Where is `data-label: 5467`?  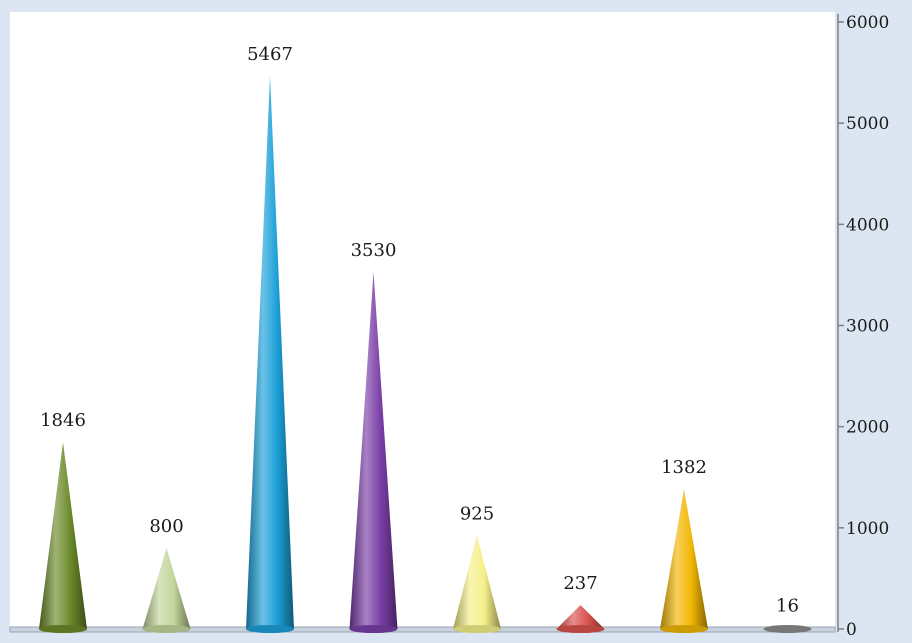
data-label: 5467 is located at coordinates (270, 54).